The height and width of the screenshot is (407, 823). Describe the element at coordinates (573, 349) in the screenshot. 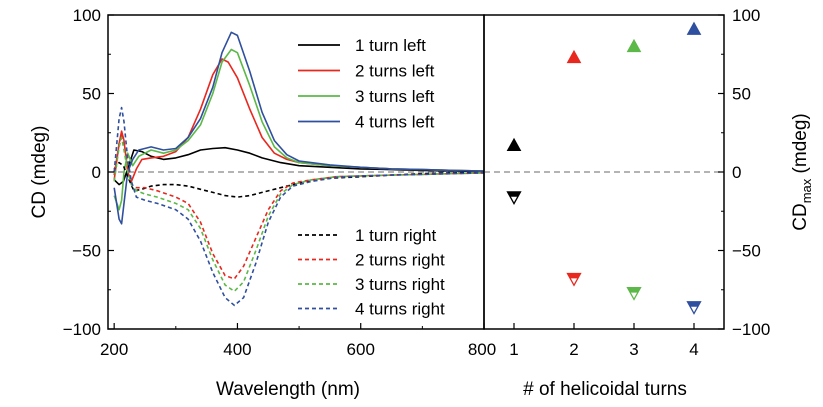

I see `right-x-tick-label: 2` at that location.